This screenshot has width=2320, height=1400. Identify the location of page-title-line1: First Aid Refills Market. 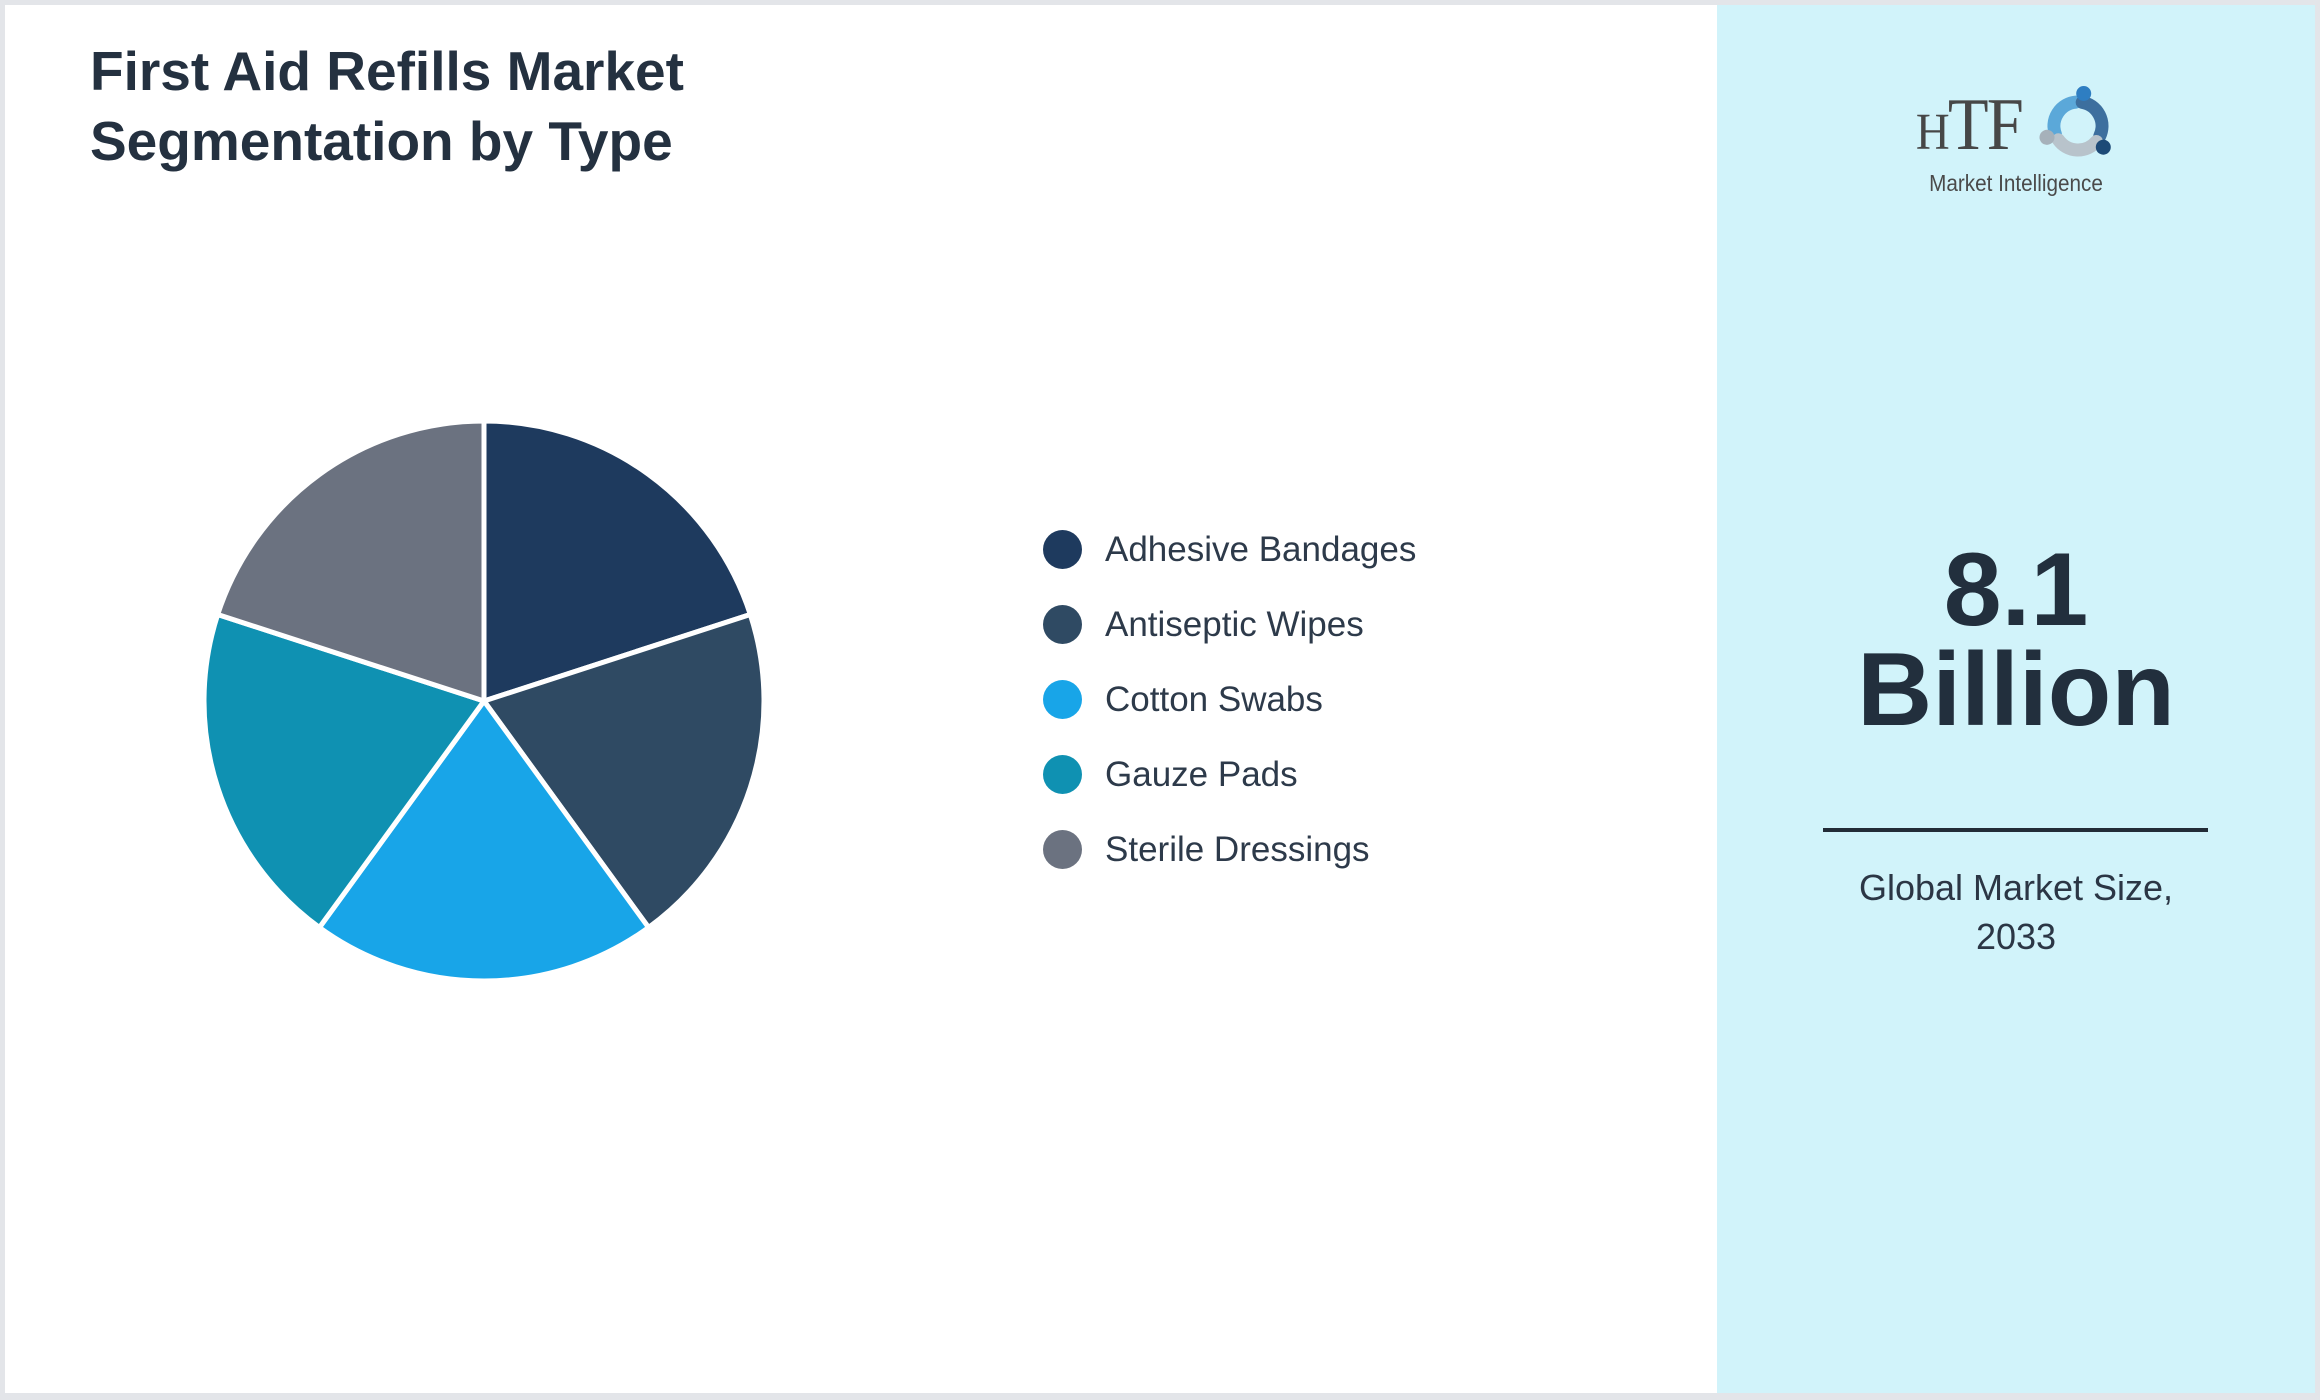
(387, 71).